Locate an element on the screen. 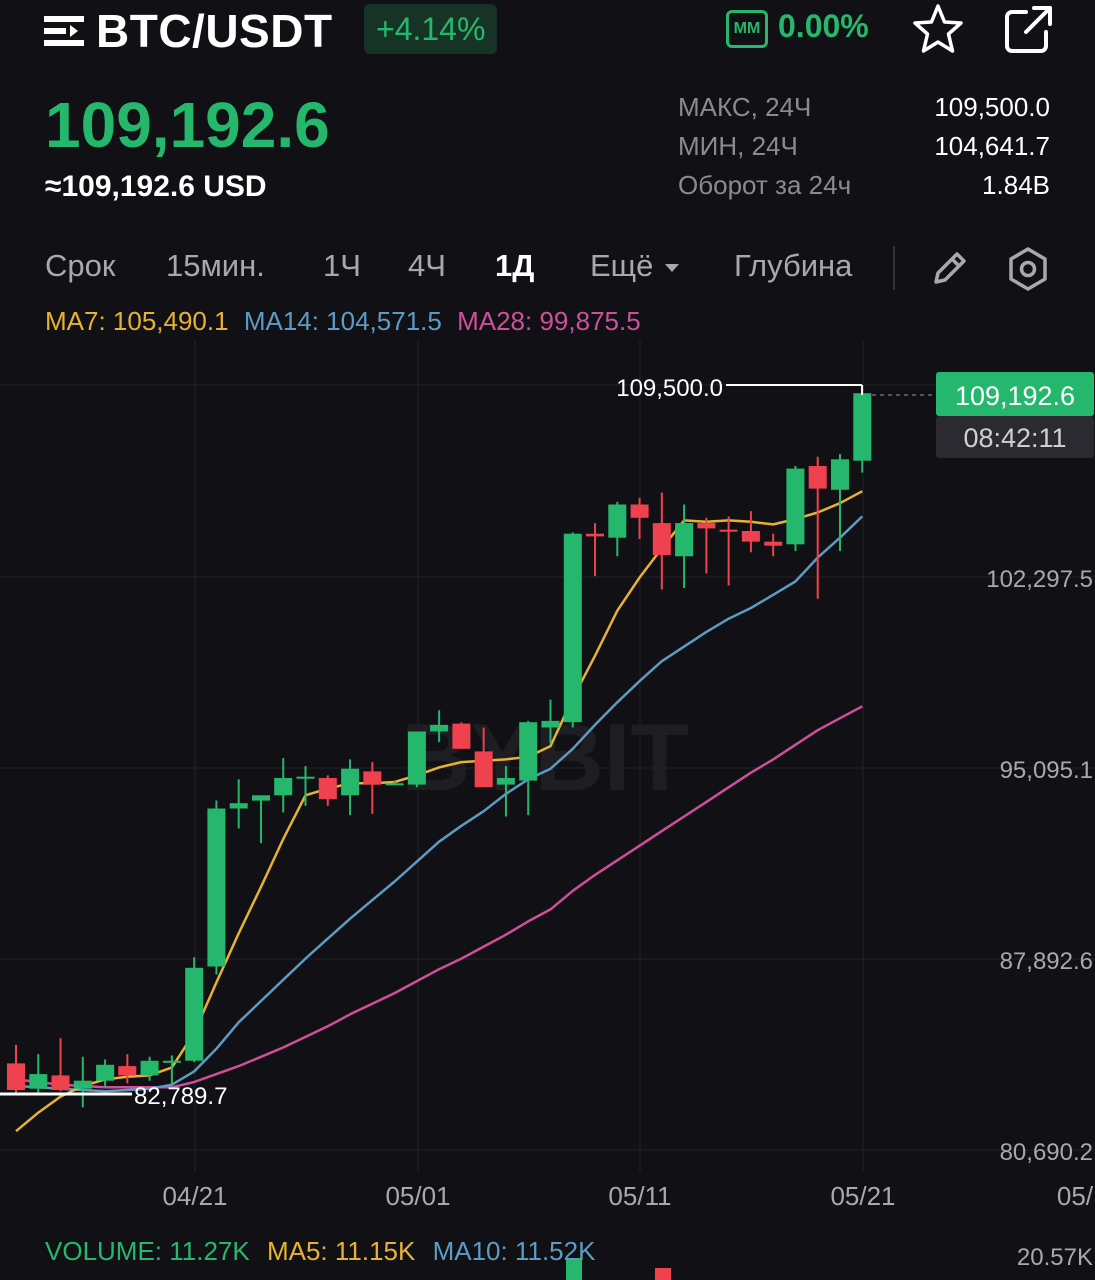 This screenshot has height=1280, width=1095. y-axis: 102,297.5 95,095.1 87,892.6 80,690.2 is located at coordinates (1039, 866).